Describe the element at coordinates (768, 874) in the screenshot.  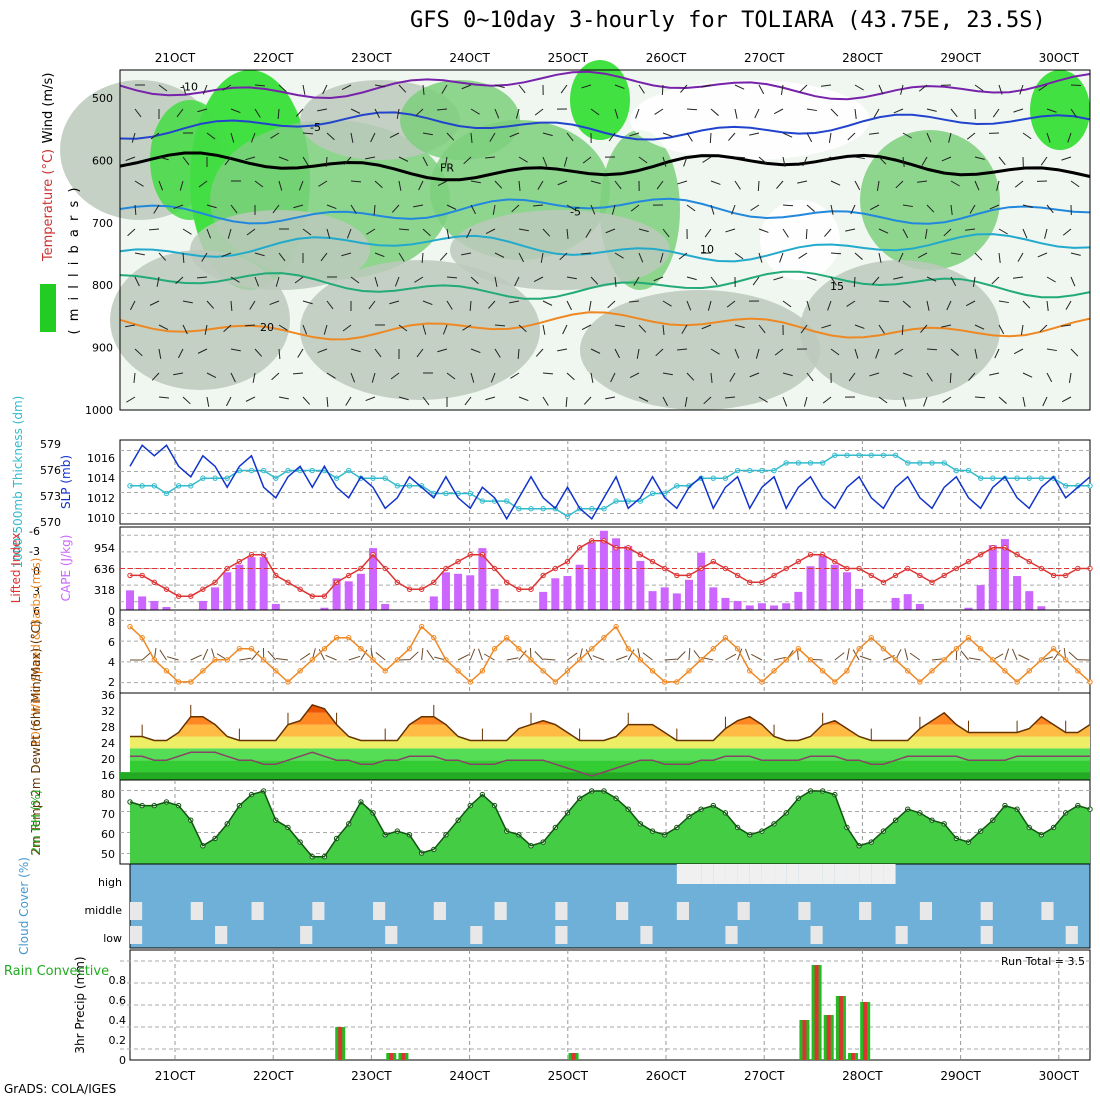
I see `cloud-high-cell` at that location.